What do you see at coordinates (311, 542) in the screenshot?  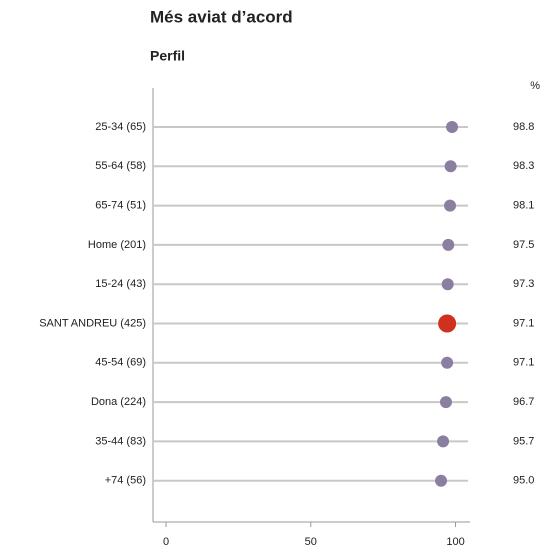 I see `x-tick-label: 50` at bounding box center [311, 542].